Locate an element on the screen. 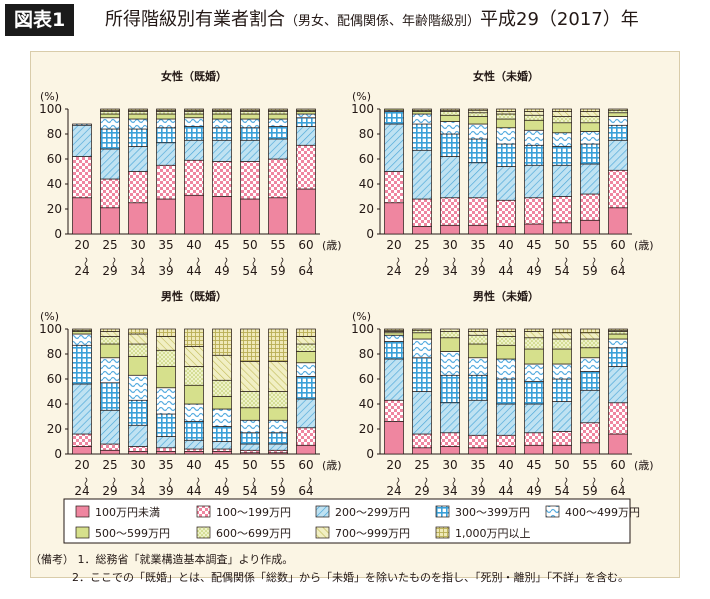 The height and width of the screenshot is (599, 710). y-tick-label: 20 is located at coordinates (54, 429).